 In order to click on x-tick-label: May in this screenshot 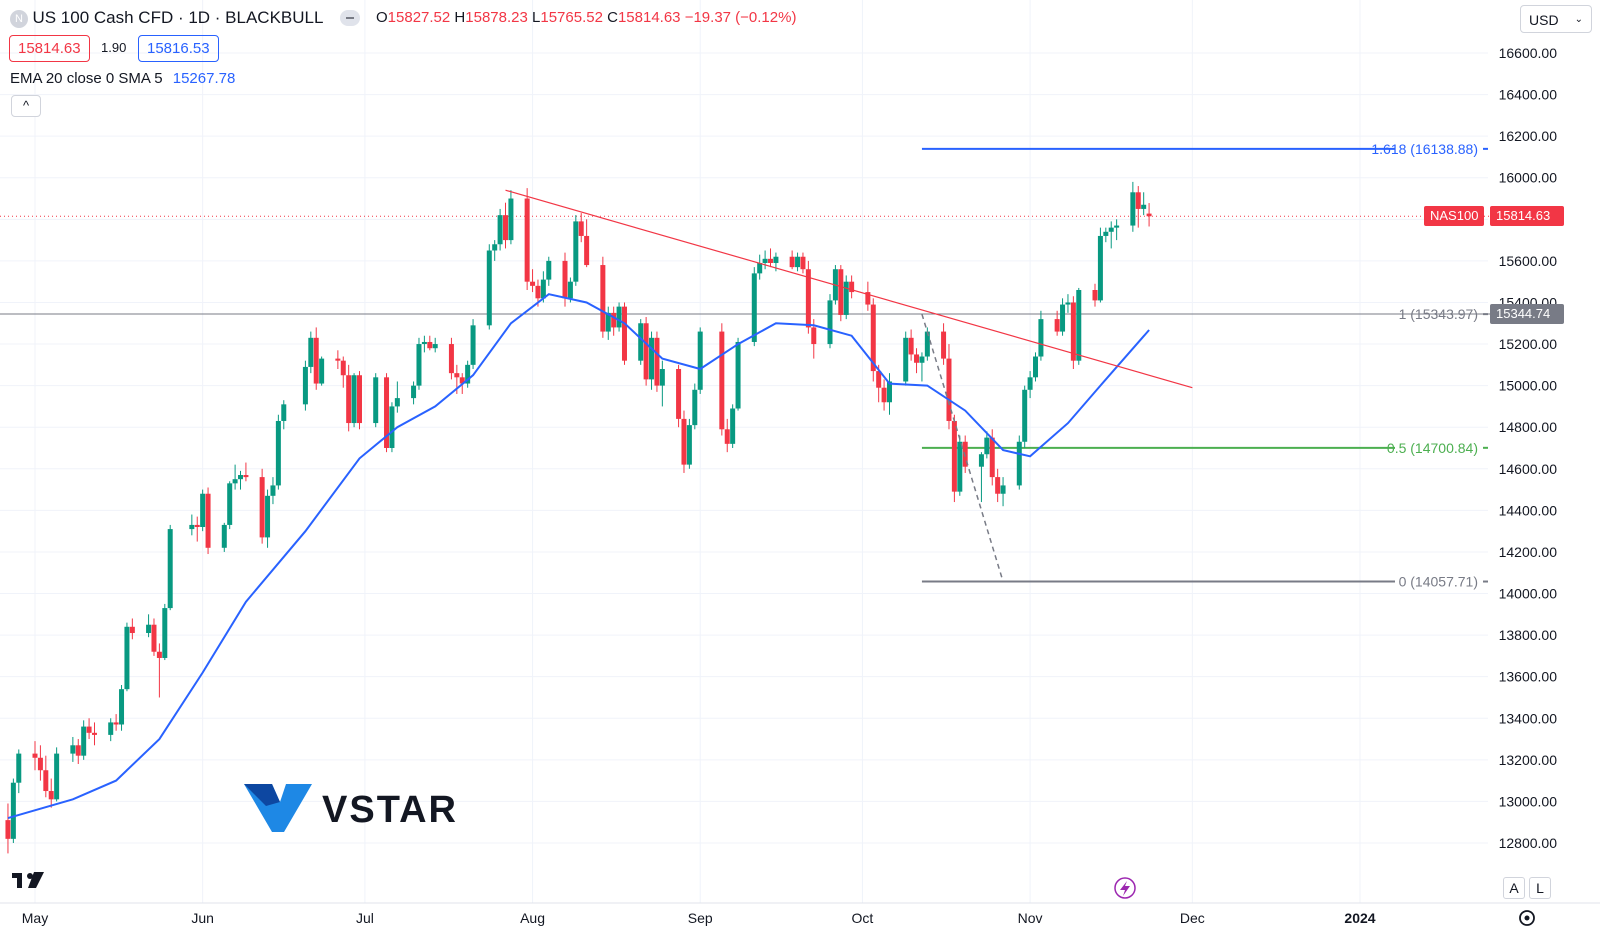, I will do `click(35, 918)`.